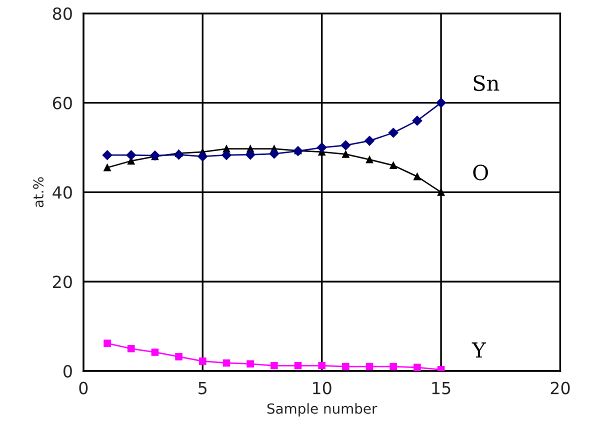 The width and height of the screenshot is (596, 447). What do you see at coordinates (62, 103) in the screenshot?
I see `y-tick-label: 60` at bounding box center [62, 103].